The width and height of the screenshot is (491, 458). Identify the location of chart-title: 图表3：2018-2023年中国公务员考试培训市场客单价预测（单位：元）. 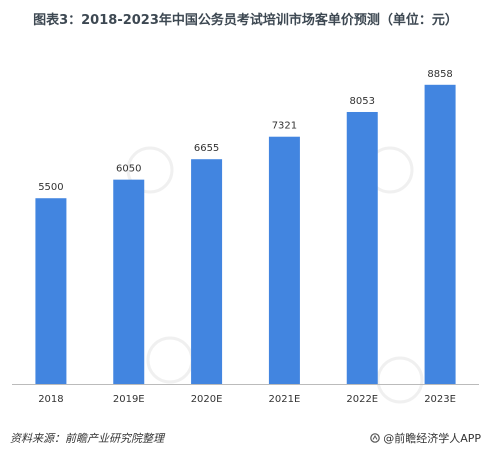
(245, 20).